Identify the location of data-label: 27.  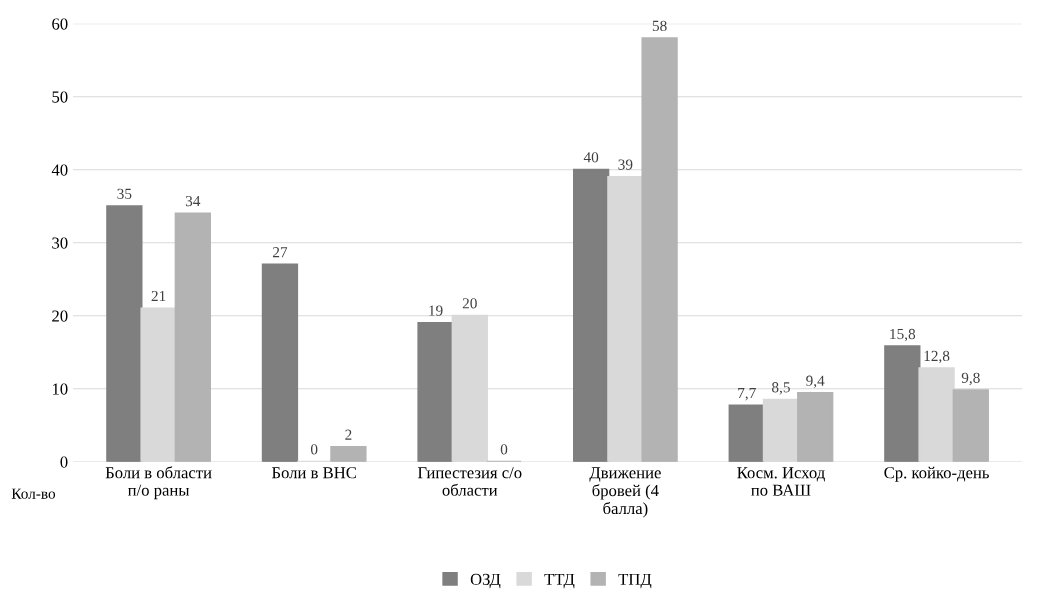
(280, 252).